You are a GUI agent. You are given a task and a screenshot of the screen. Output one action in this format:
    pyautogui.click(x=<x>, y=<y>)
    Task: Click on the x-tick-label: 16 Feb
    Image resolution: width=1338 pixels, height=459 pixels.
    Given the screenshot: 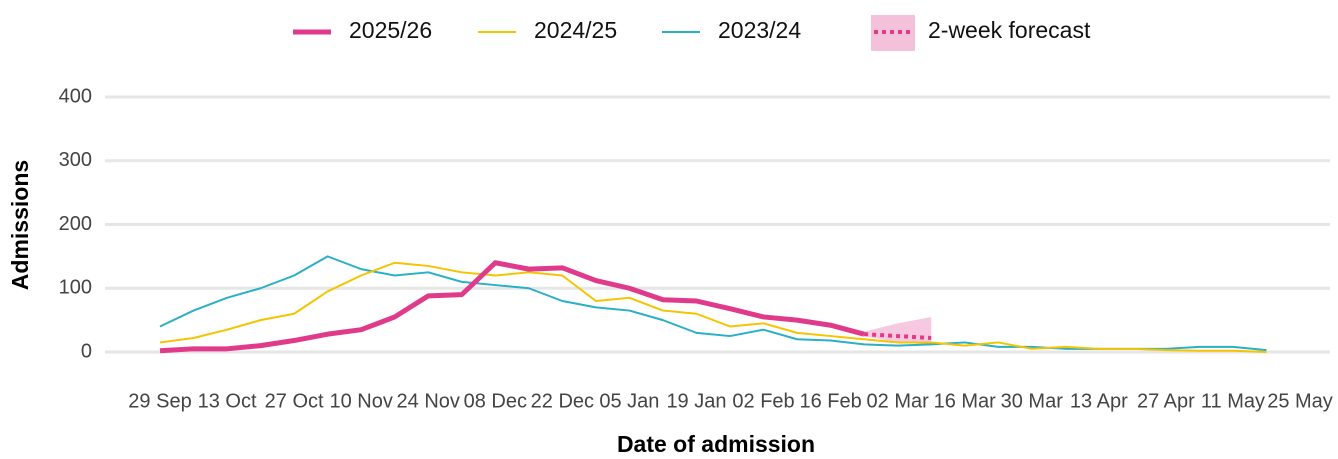 What is the action you would take?
    pyautogui.click(x=830, y=401)
    